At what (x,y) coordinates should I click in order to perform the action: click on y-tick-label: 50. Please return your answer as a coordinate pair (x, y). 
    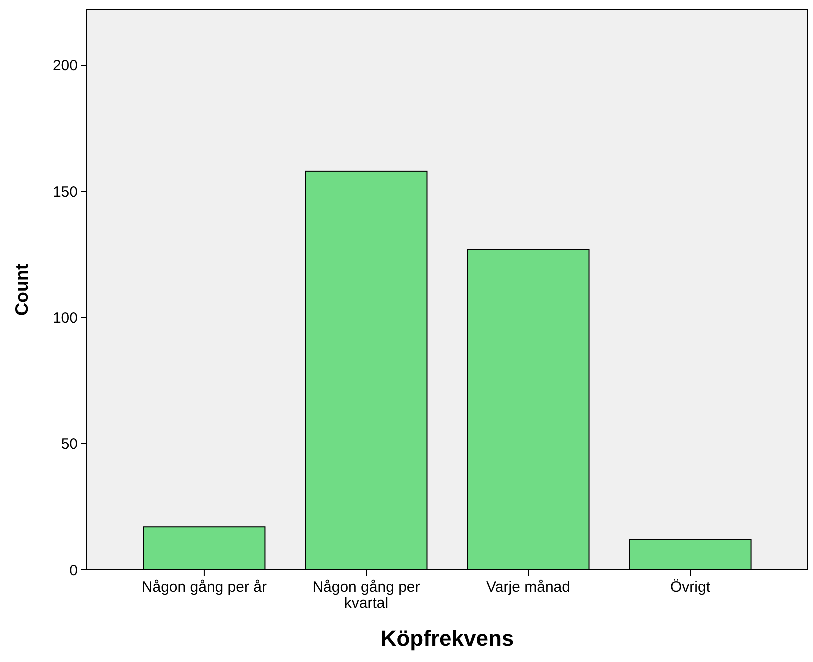
    Looking at the image, I should click on (69, 445).